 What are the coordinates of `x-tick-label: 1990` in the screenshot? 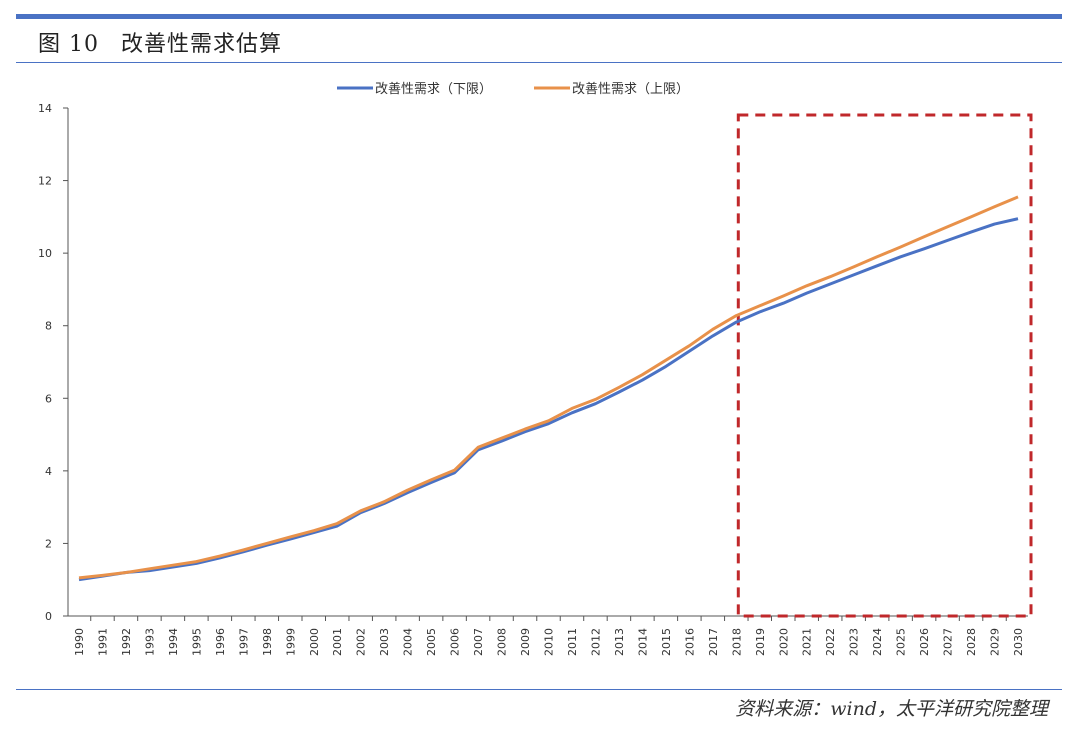 It's located at (79, 642).